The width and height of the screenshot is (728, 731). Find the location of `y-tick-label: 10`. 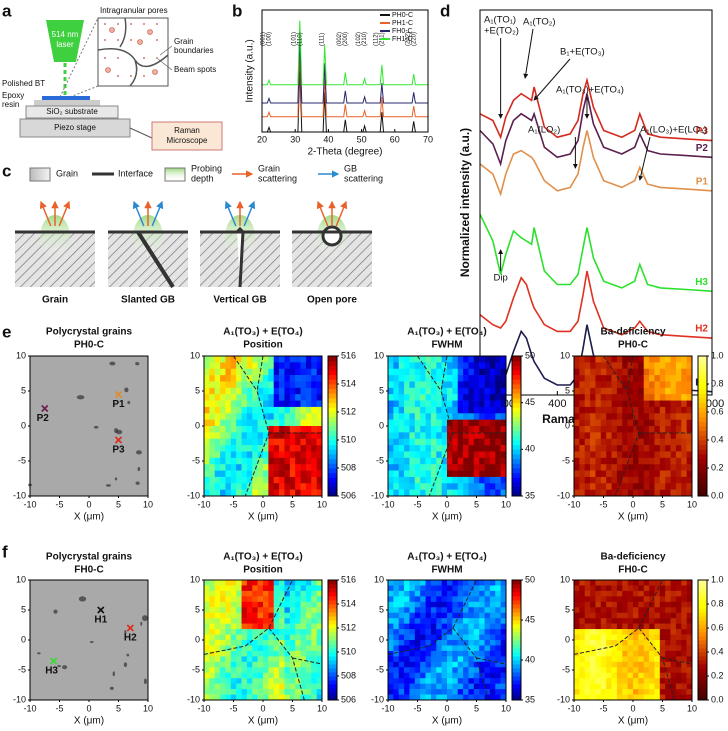

y-tick-label: 10 is located at coordinates (565, 355).